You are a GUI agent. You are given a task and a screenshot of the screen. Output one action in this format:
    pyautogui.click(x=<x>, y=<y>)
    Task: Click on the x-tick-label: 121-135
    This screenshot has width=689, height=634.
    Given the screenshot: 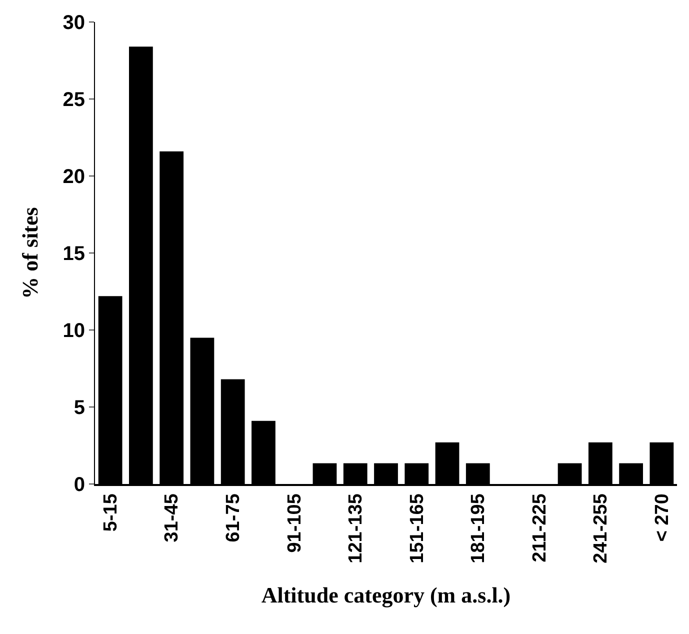 What is the action you would take?
    pyautogui.click(x=356, y=528)
    